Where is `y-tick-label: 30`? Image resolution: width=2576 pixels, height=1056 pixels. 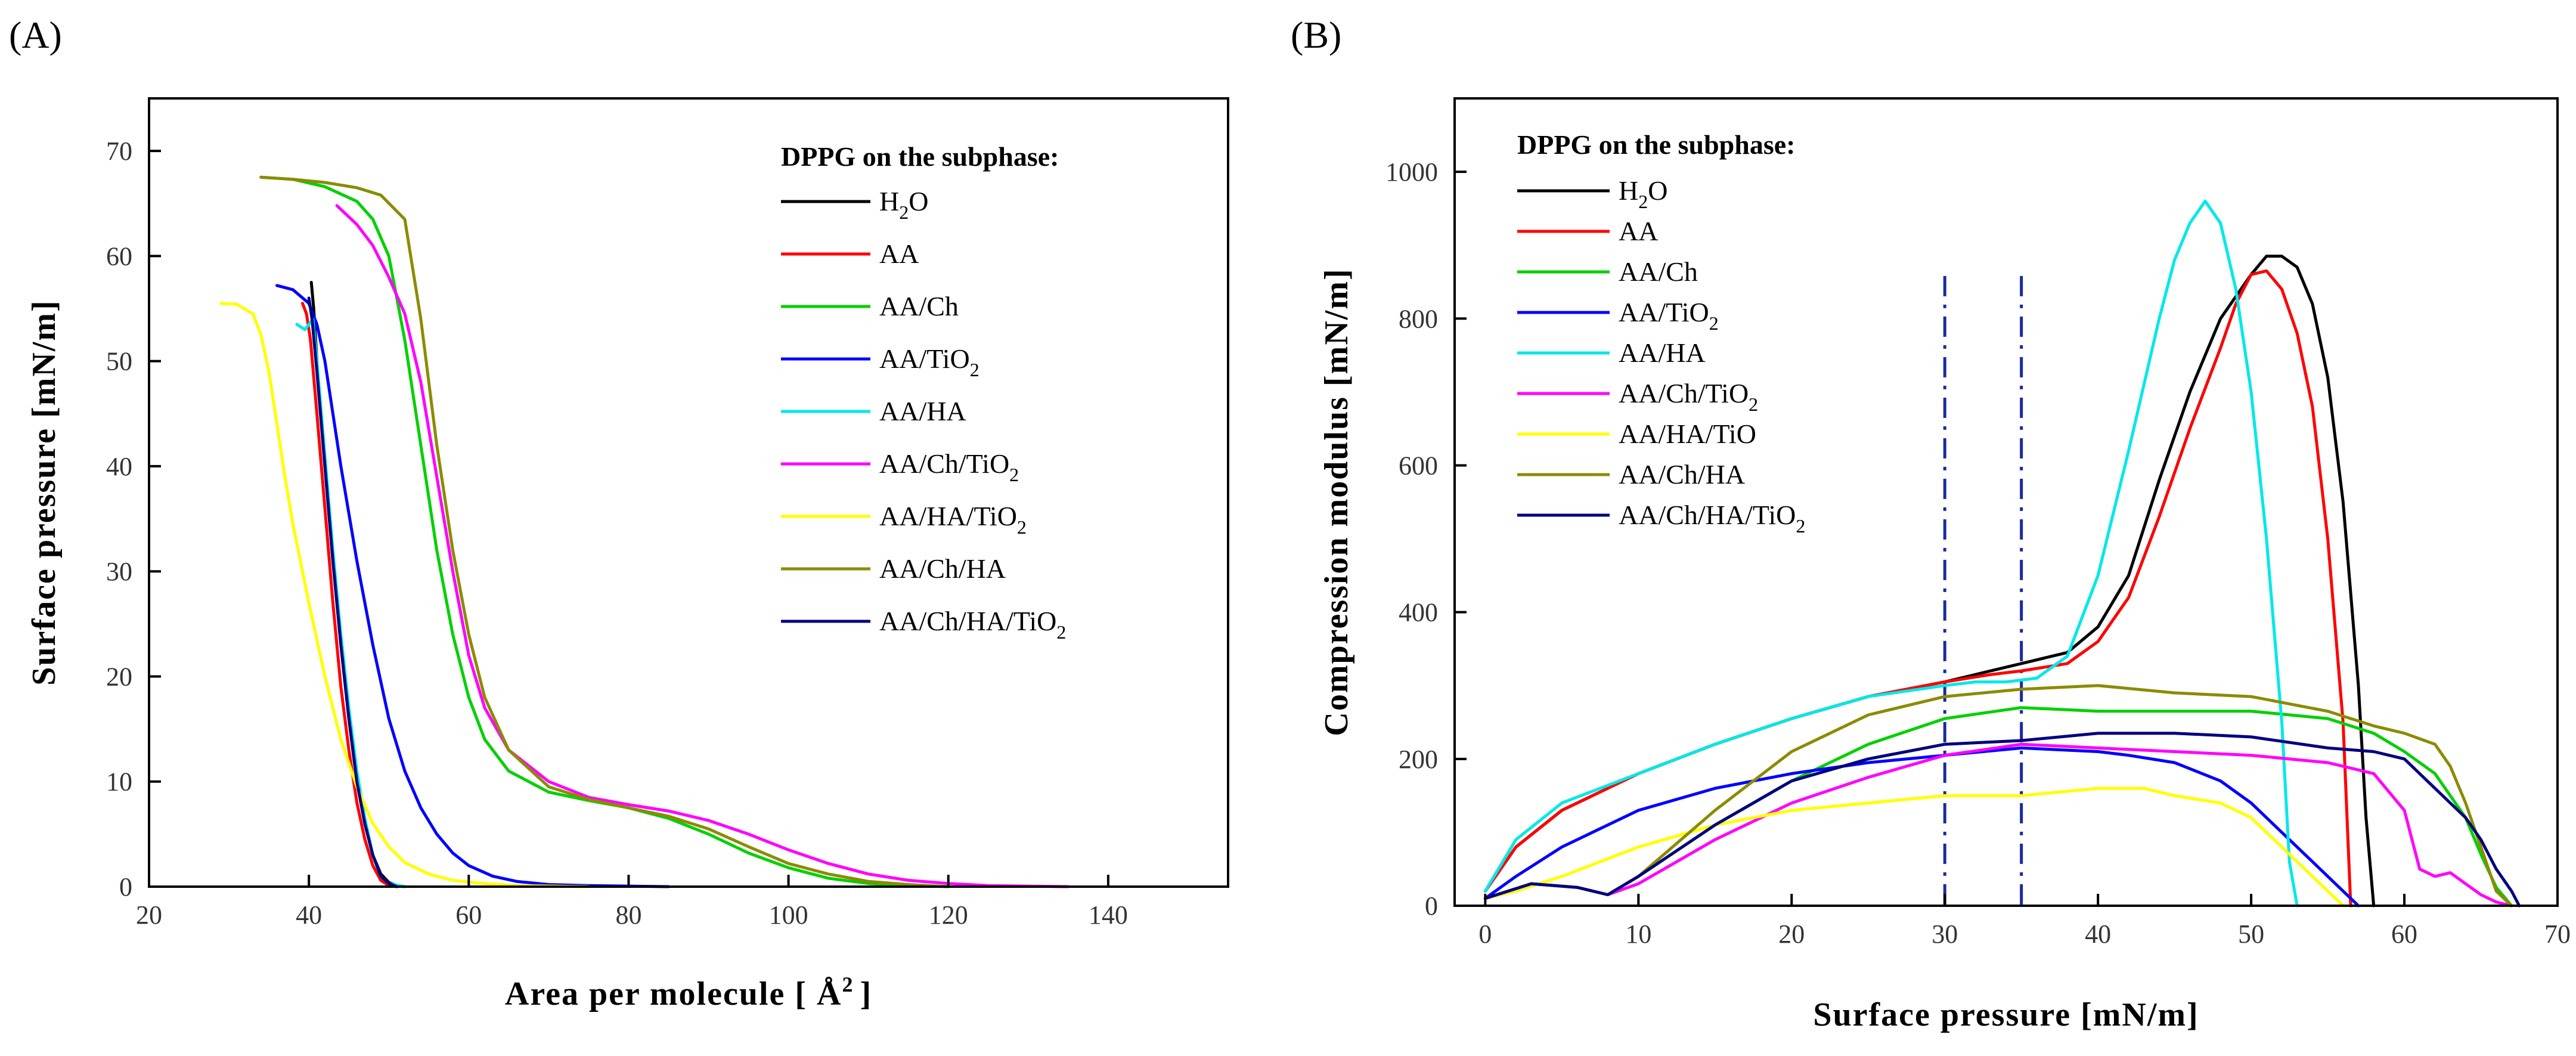 y-tick-label: 30 is located at coordinates (119, 571).